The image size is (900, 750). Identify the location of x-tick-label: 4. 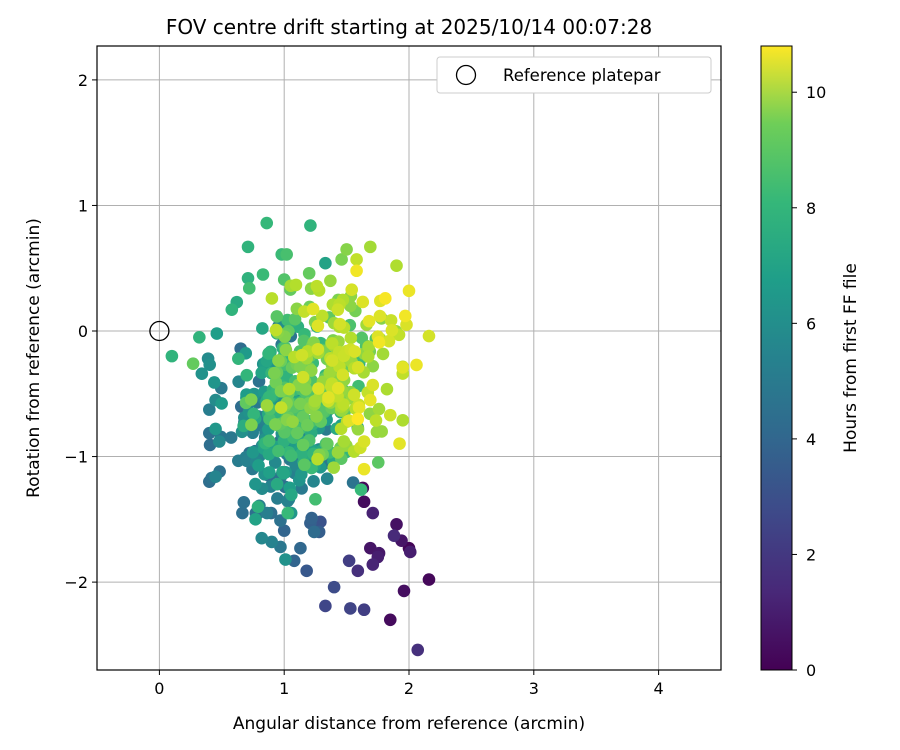
(659, 688).